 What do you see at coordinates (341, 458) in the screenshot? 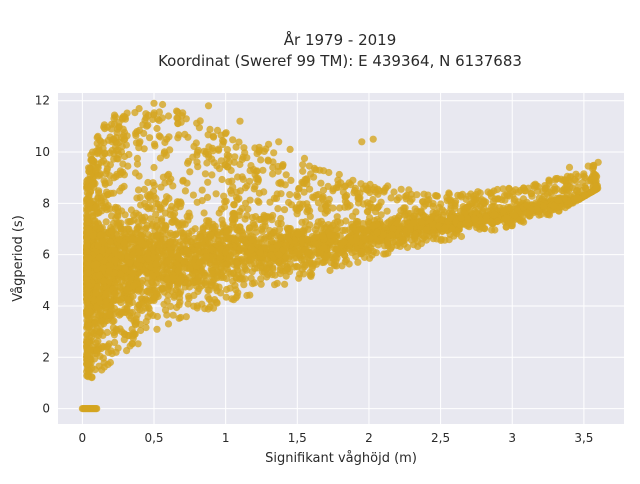
I see `x-axis-title: Signifikant våghöjd (m)` at bounding box center [341, 458].